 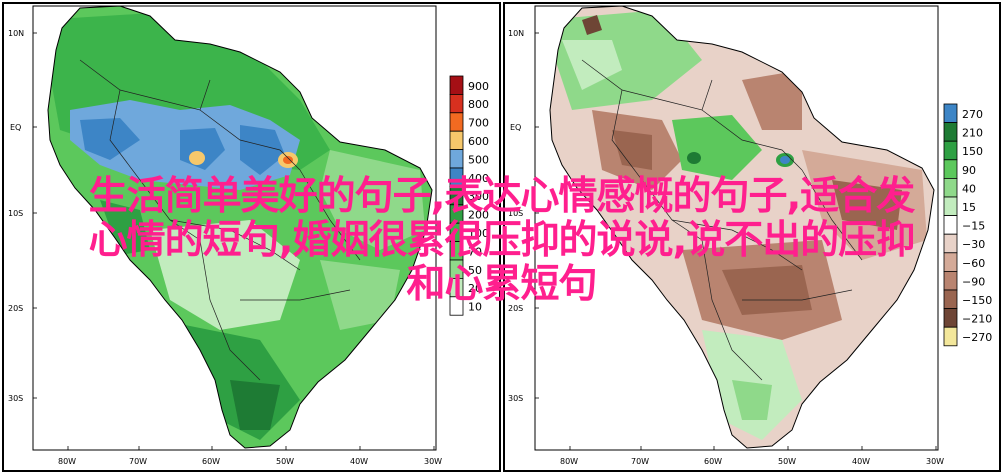 What do you see at coordinates (973, 226) in the screenshot?
I see `right-legend-label: −15` at bounding box center [973, 226].